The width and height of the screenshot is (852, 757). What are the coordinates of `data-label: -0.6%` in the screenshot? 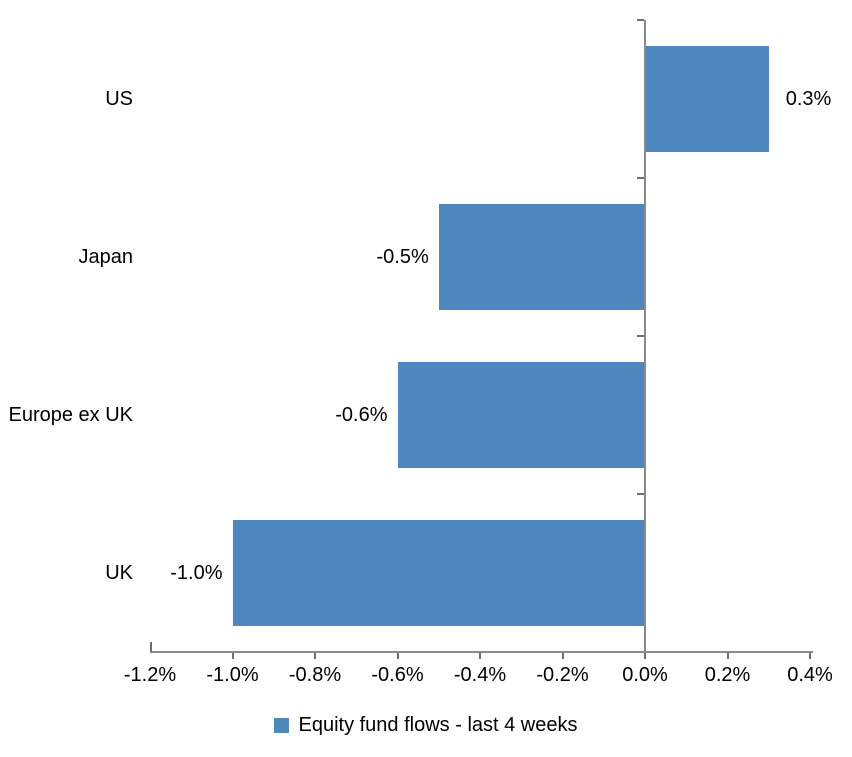 It's located at (361, 415).